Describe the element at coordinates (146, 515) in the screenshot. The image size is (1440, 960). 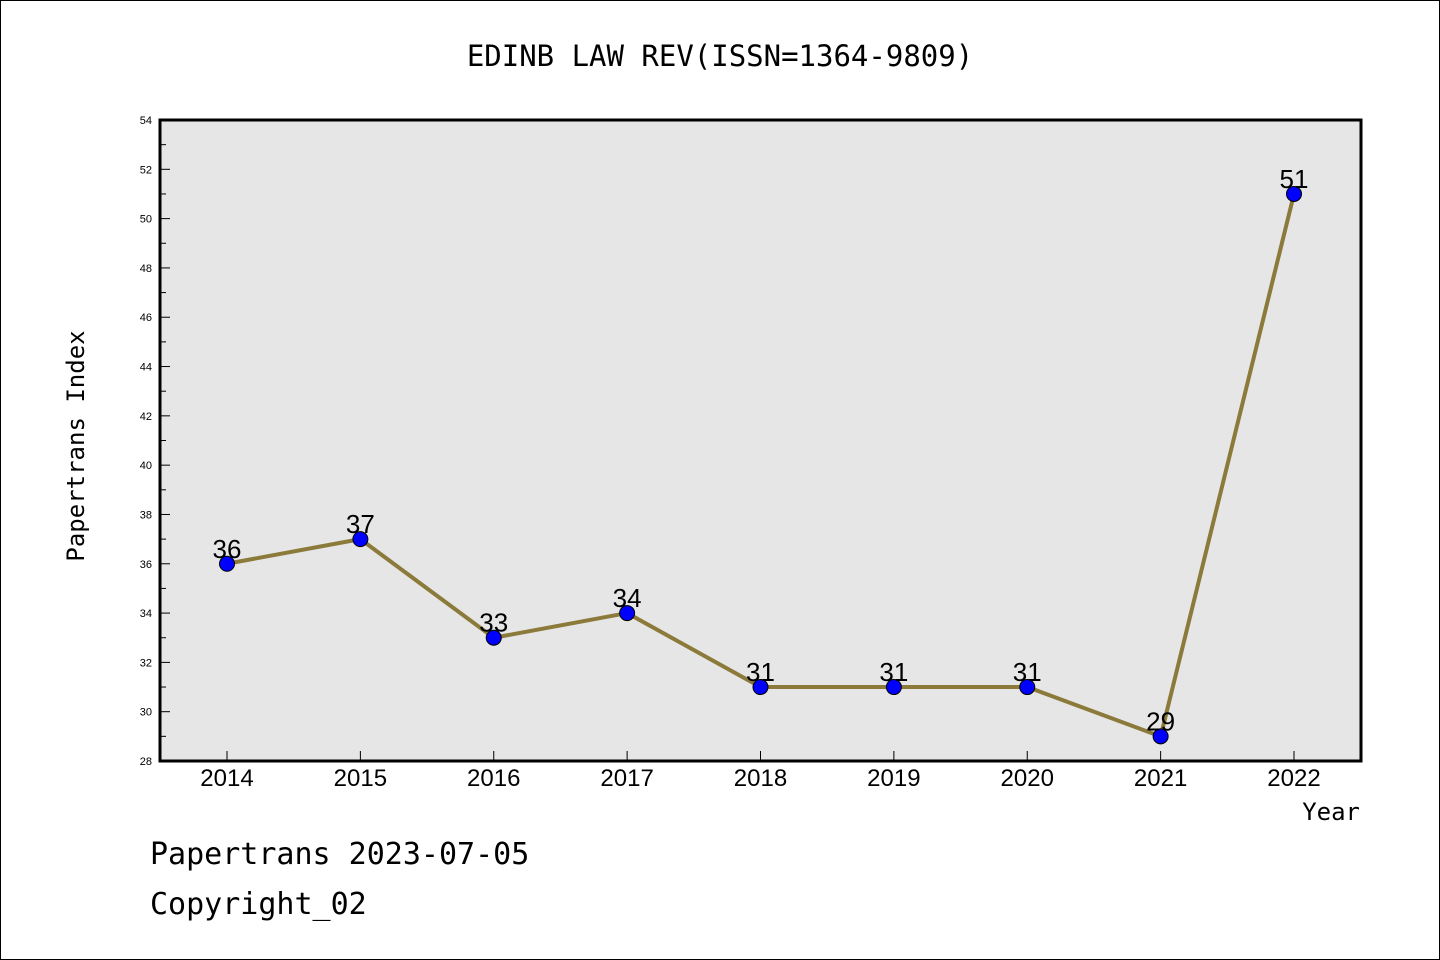
I see `y-tick-label: 38` at that location.